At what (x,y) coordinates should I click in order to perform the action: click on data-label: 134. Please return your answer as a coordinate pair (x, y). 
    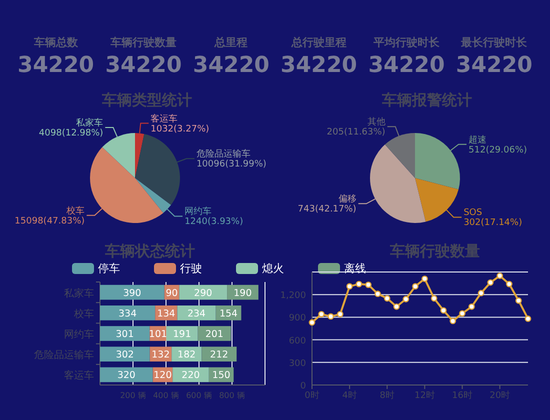
    Looking at the image, I should click on (166, 314).